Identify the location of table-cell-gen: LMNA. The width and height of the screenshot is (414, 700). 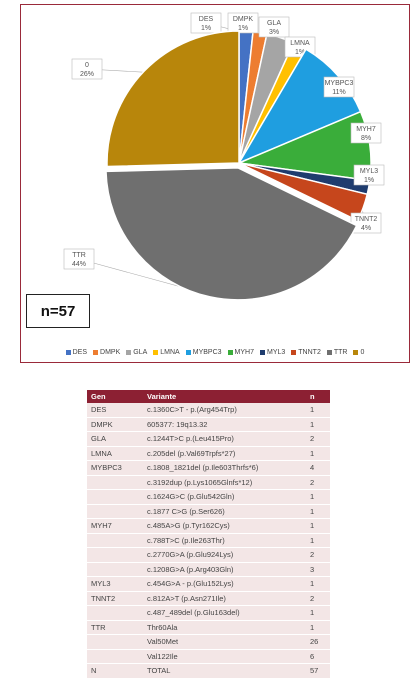
(115, 453).